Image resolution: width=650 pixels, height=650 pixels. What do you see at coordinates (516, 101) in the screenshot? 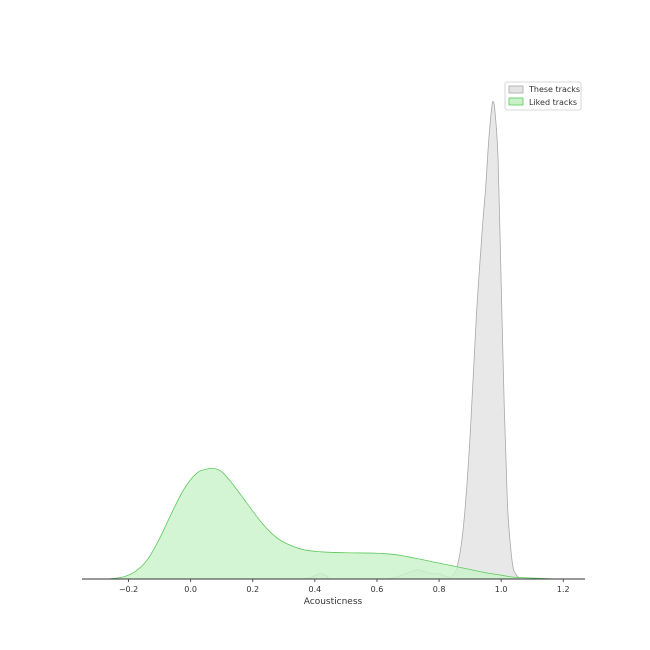
I see `legend-swatch-liked-tracks` at bounding box center [516, 101].